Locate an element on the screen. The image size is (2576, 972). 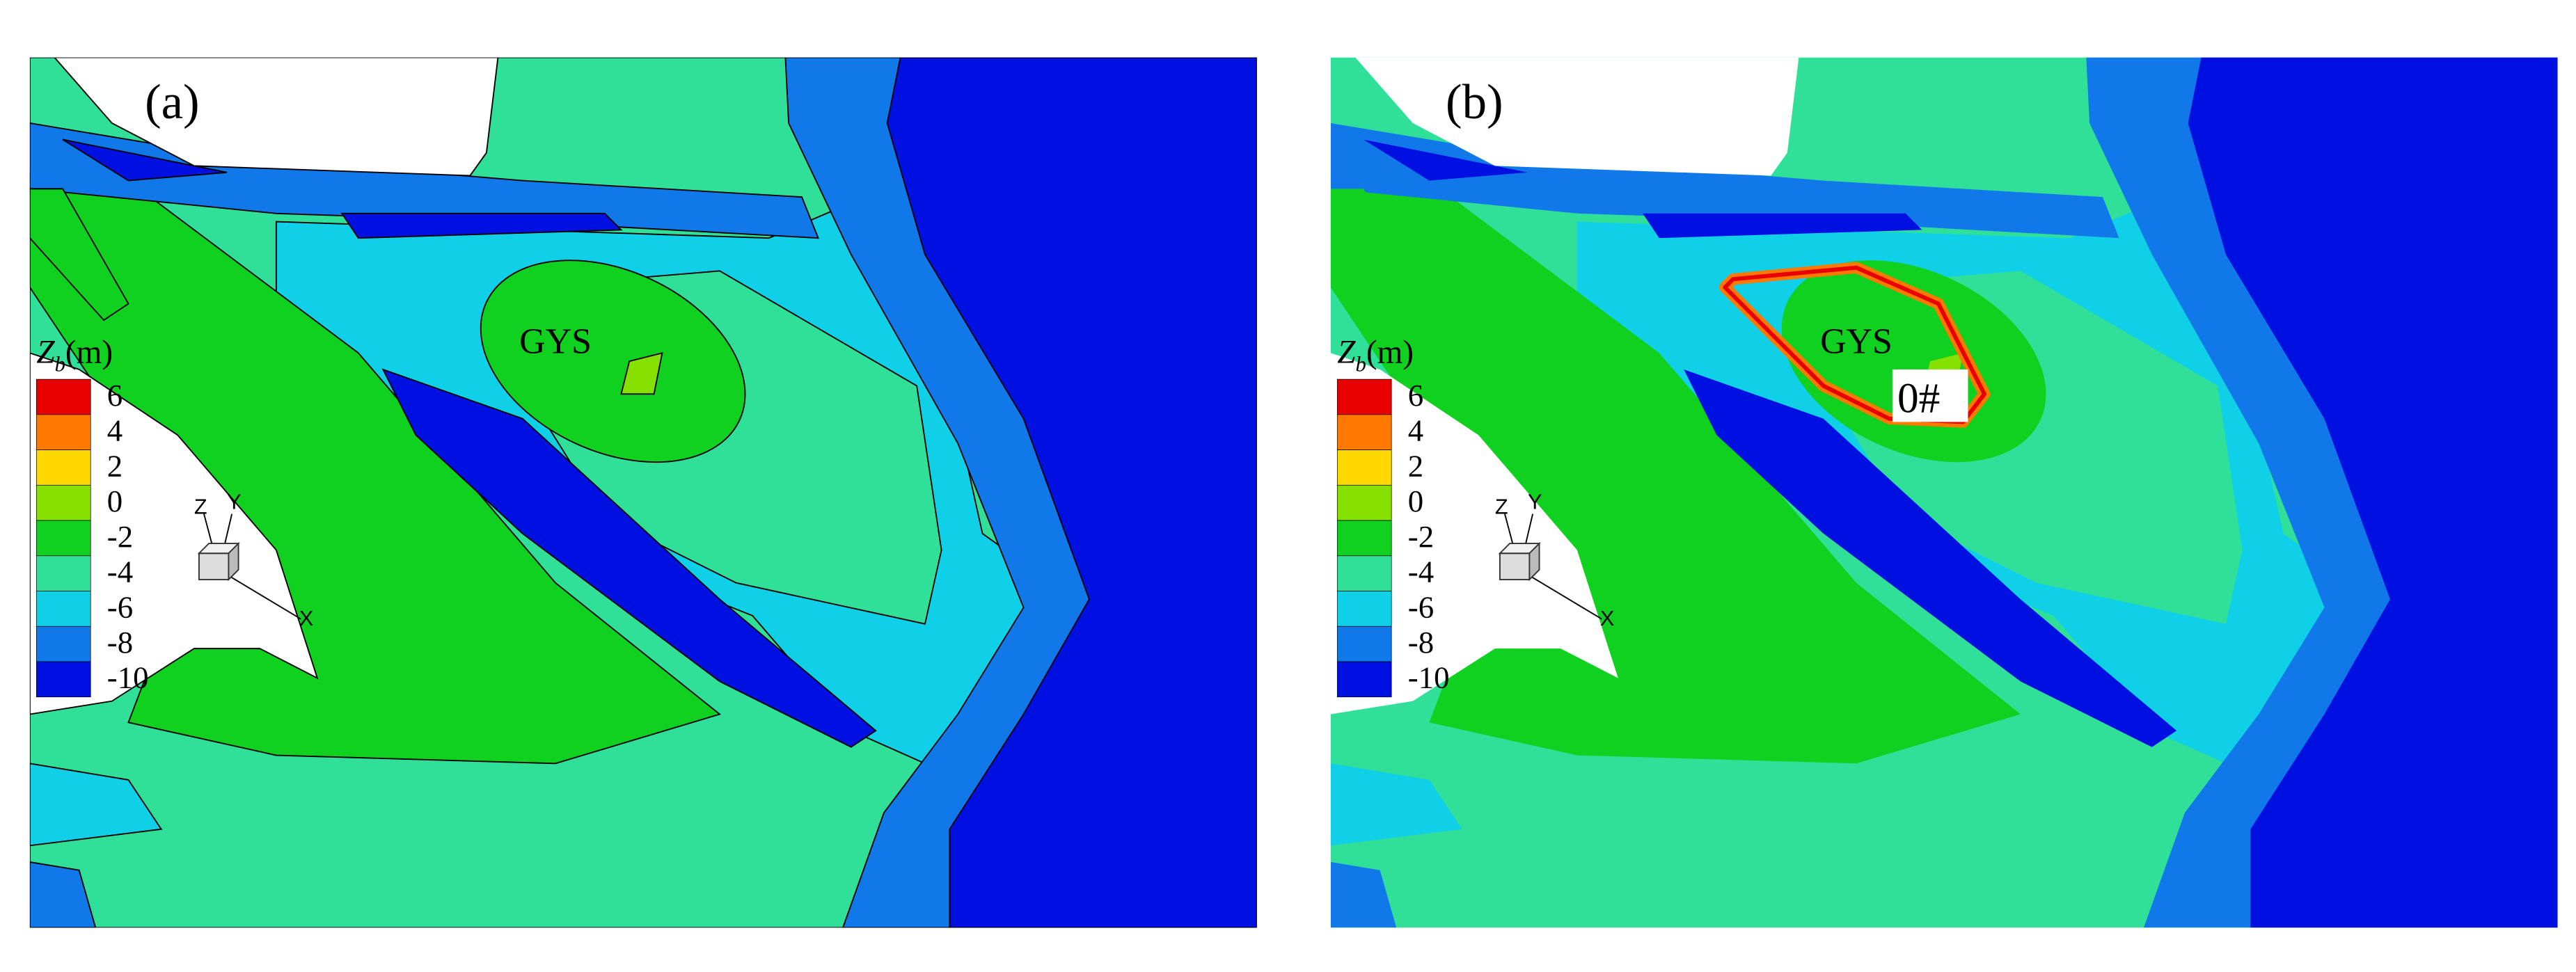
panel-label: (b) is located at coordinates (1474, 102).